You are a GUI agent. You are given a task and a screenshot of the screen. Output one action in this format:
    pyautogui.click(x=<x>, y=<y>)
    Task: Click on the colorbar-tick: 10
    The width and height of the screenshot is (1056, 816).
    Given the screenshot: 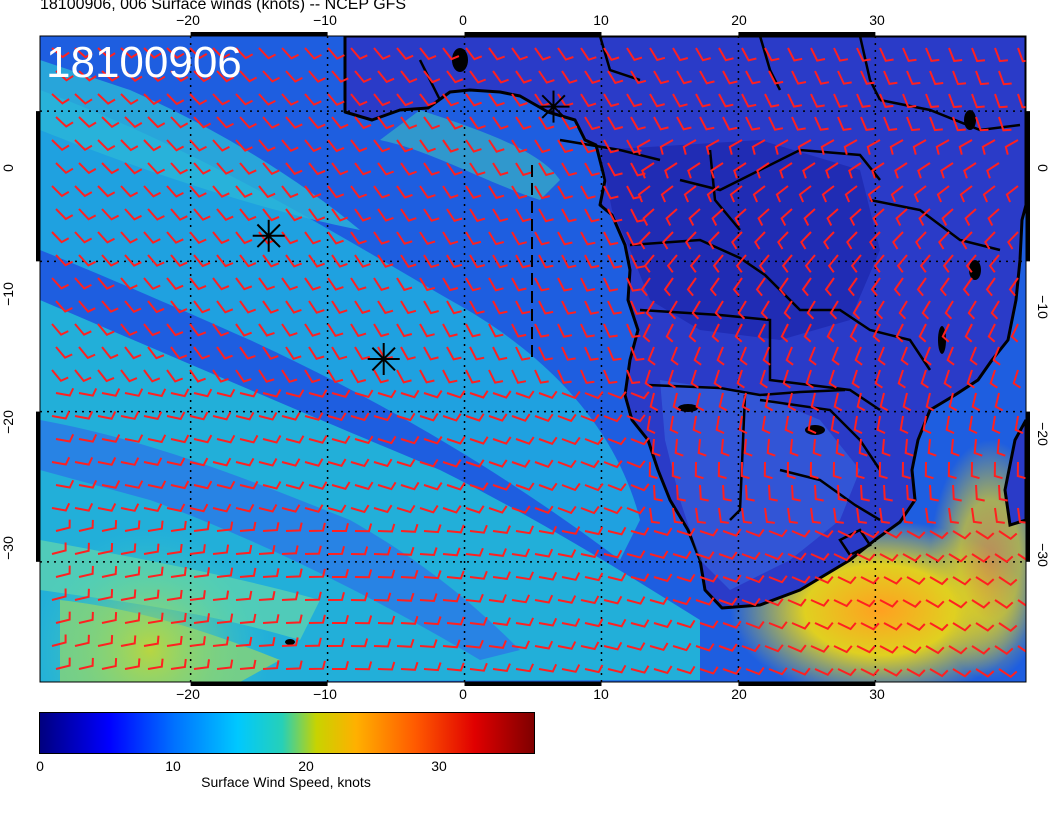 What is the action you would take?
    pyautogui.click(x=173, y=766)
    